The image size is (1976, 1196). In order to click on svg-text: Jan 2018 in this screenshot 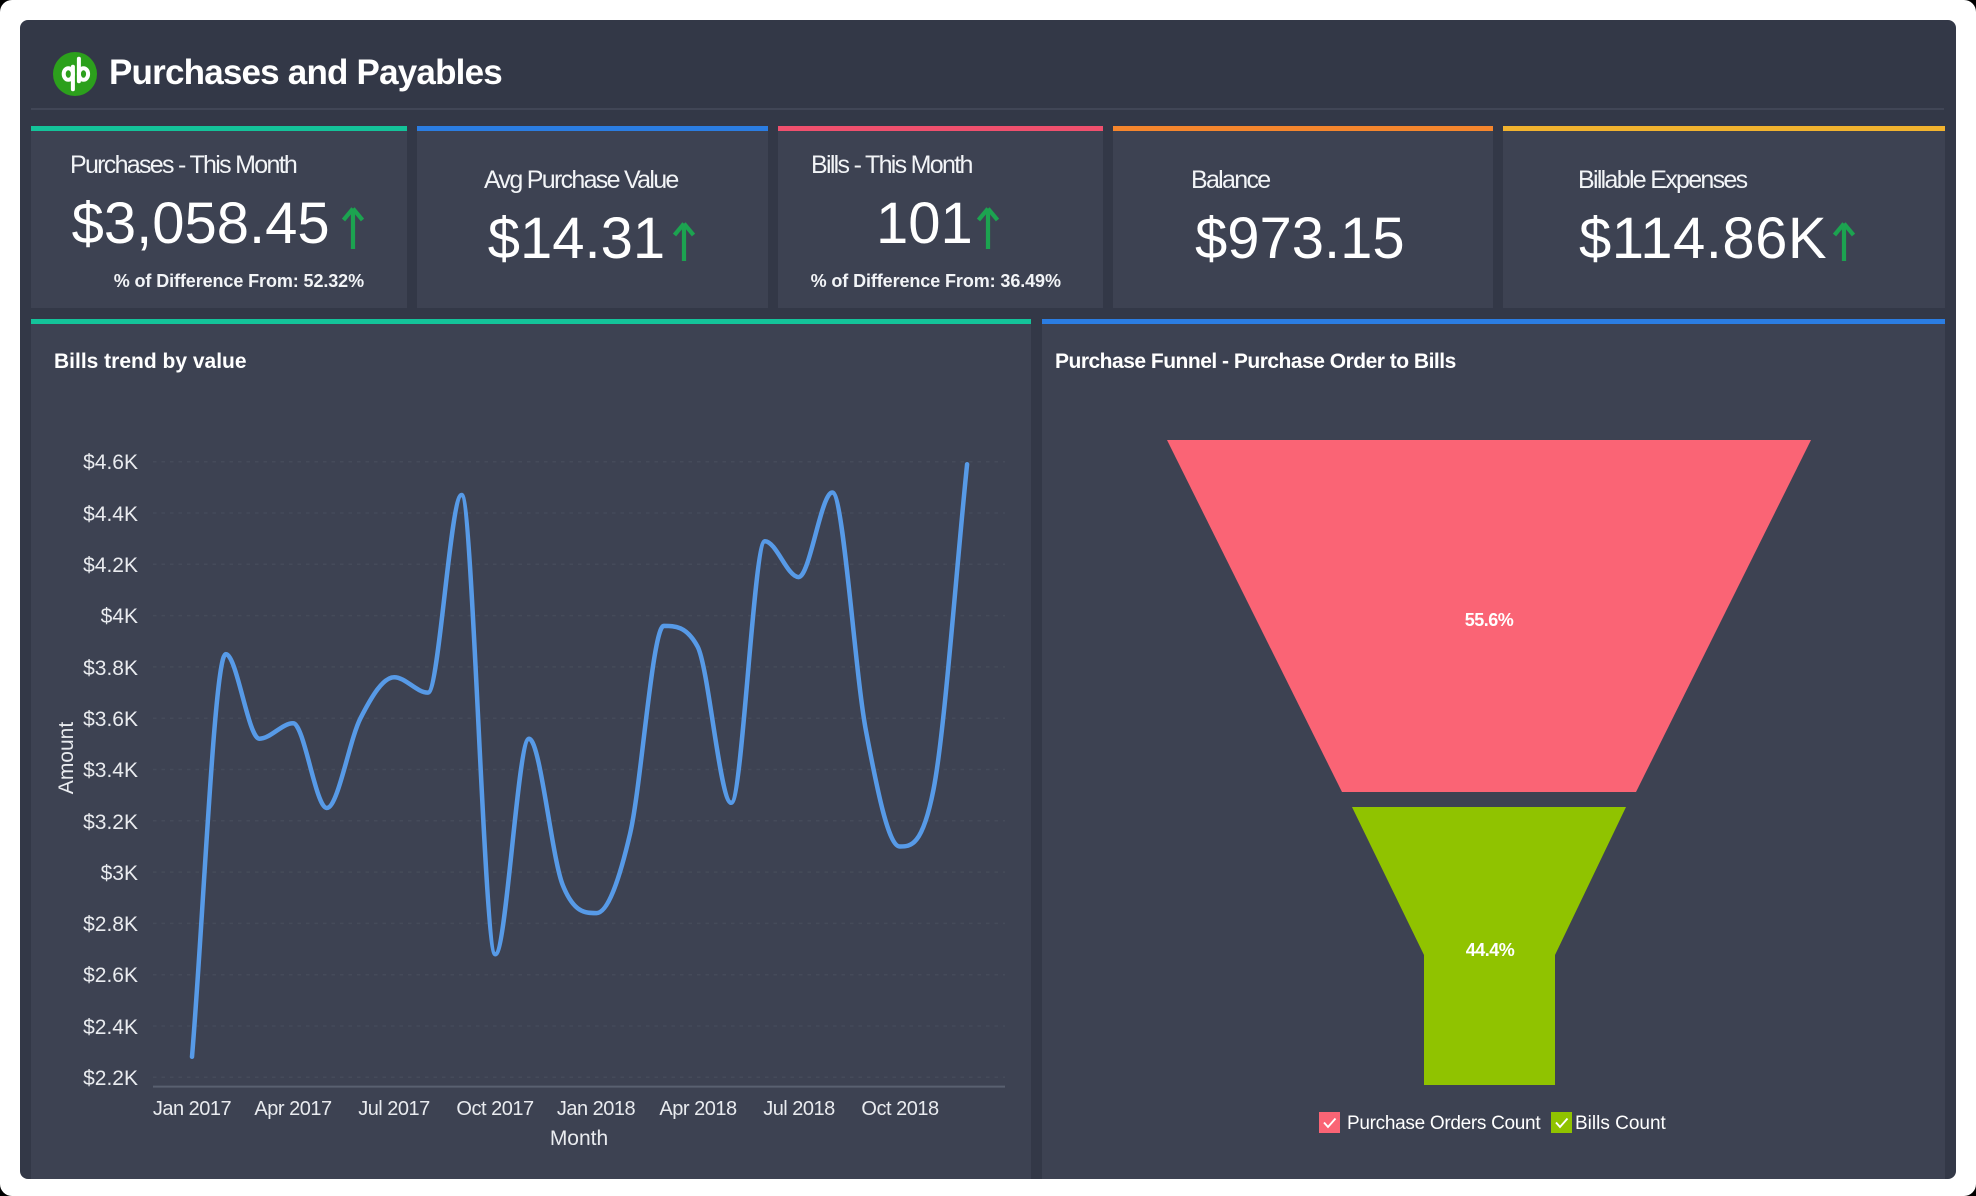, I will do `click(596, 1109)`.